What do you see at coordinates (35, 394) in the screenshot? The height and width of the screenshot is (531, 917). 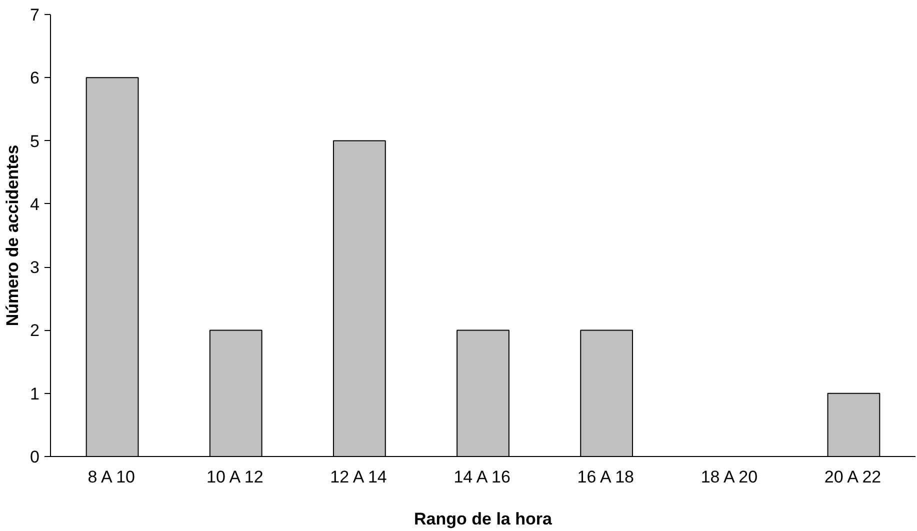 I see `y-tick-label: 1` at bounding box center [35, 394].